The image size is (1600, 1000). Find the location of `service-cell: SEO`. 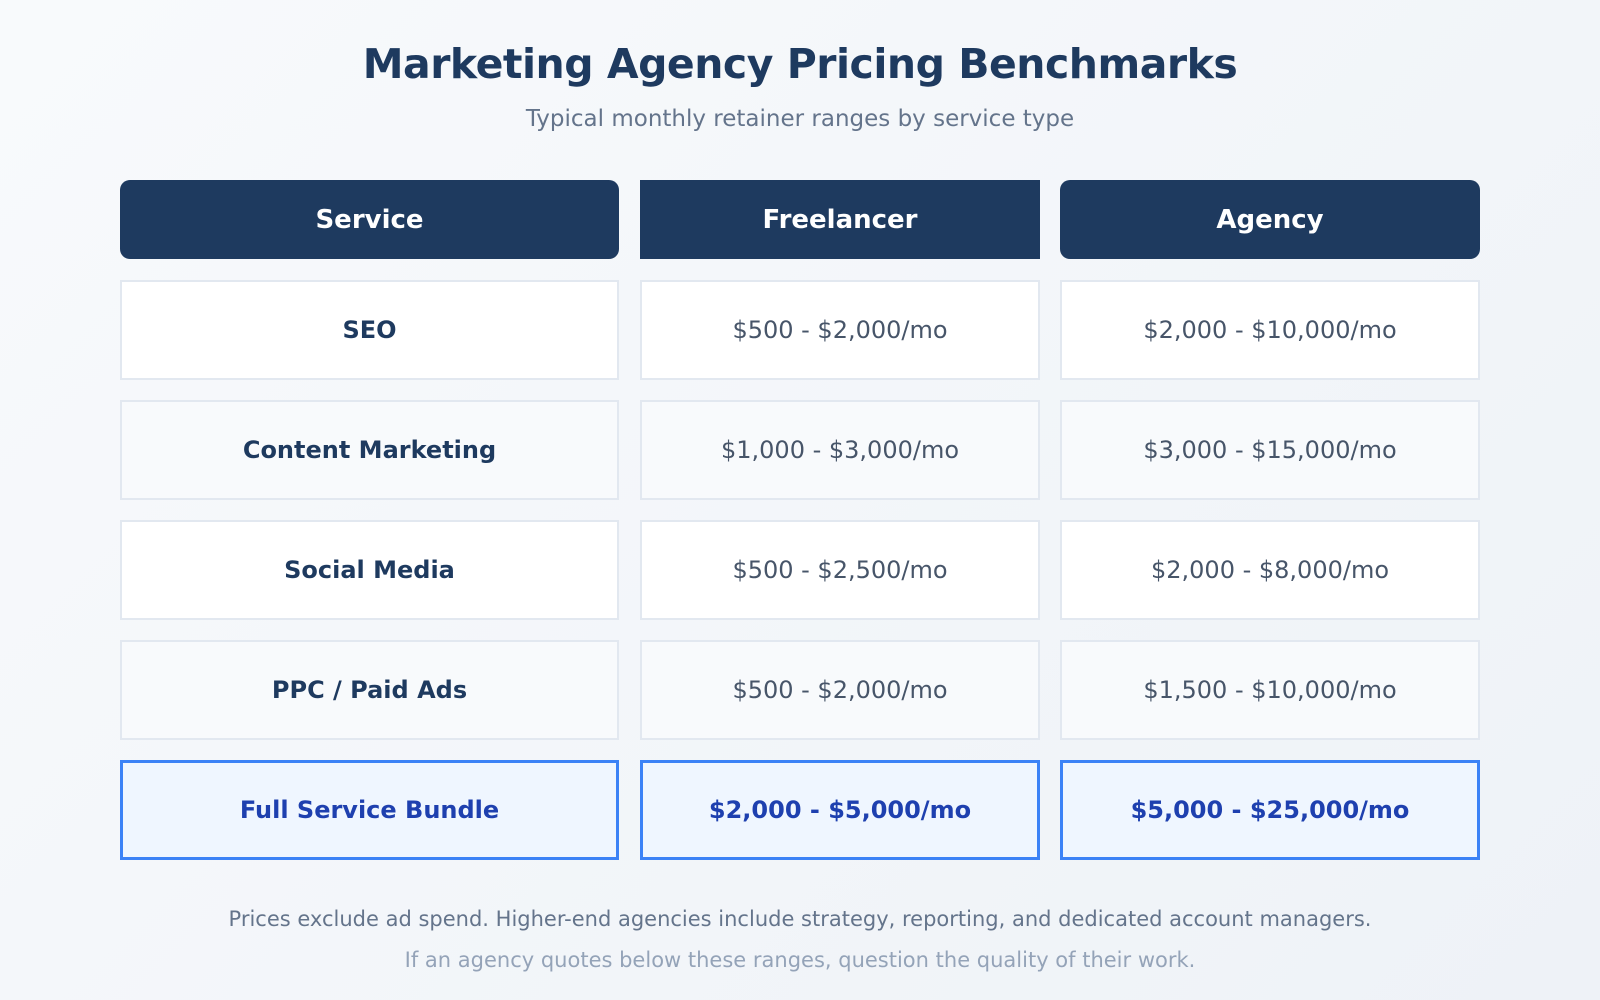

service-cell: SEO is located at coordinates (369, 330).